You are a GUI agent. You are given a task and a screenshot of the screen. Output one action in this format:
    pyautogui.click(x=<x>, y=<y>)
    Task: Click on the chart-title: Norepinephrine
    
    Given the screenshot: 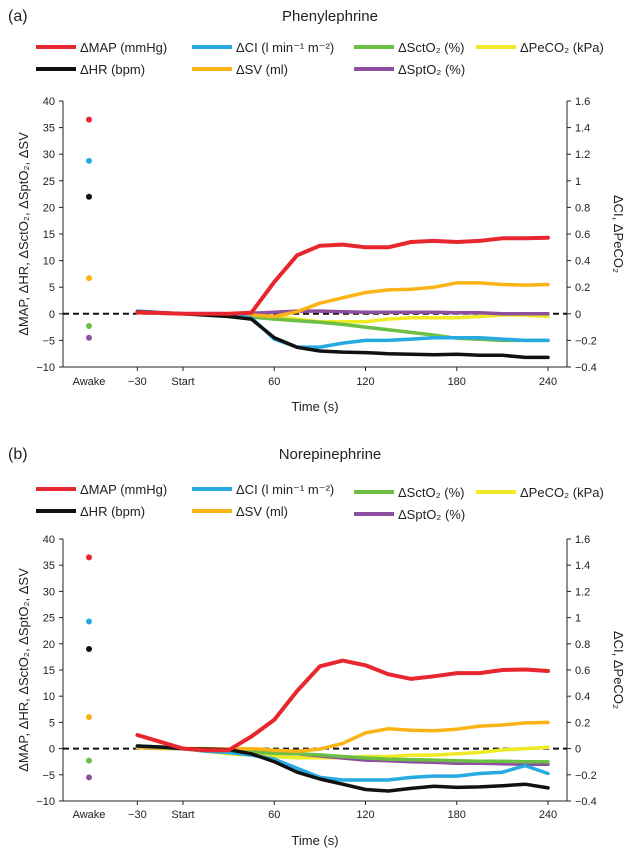 What is the action you would take?
    pyautogui.click(x=330, y=454)
    